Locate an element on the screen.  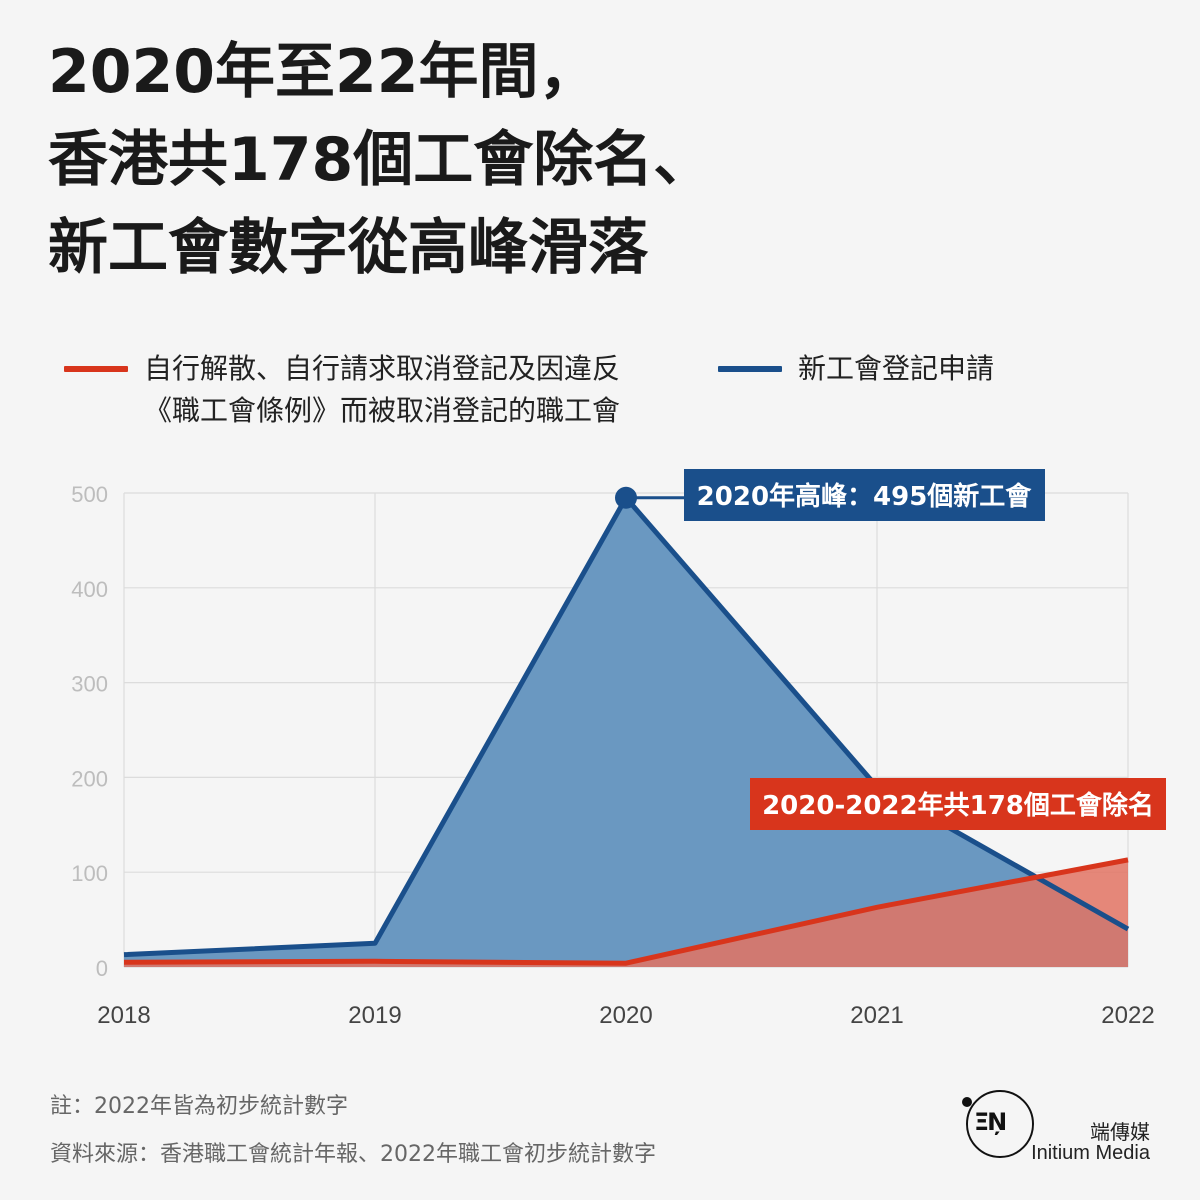
legend-swatch-deregistered is located at coordinates (96, 369).